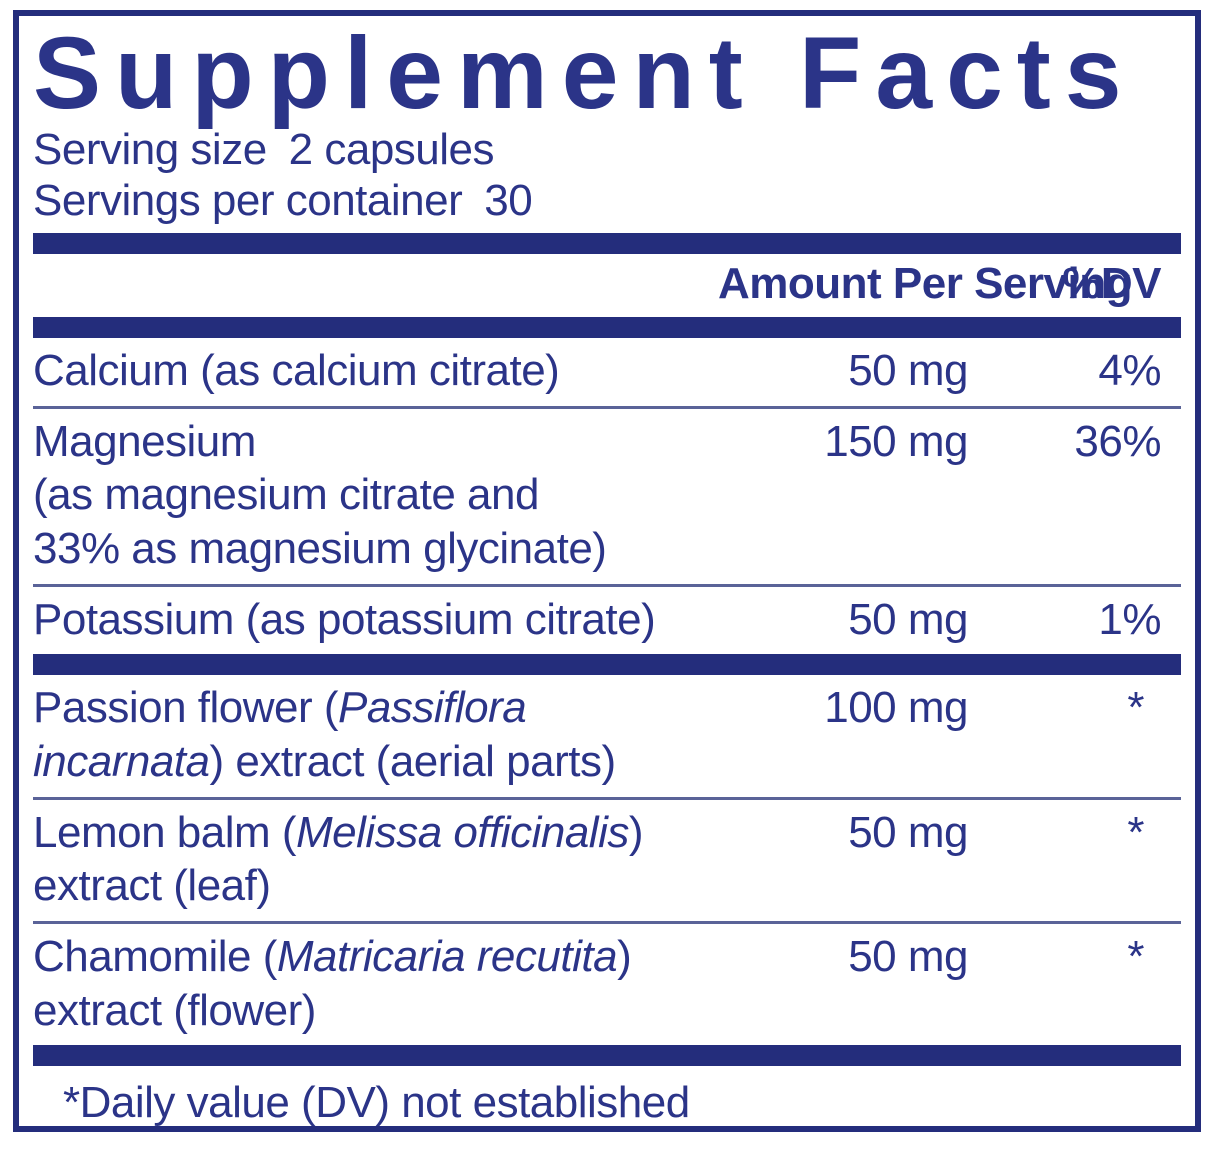 The image size is (1214, 1150). What do you see at coordinates (286, 495) in the screenshot?
I see `ingredient-name-detail: (as magnesium citrate and` at bounding box center [286, 495].